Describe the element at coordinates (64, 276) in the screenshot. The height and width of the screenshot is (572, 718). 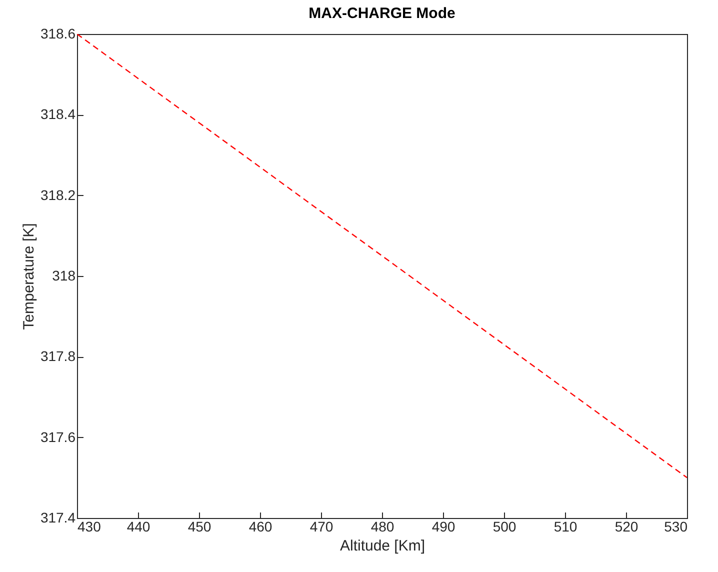
I see `y-tick-label: 318` at that location.